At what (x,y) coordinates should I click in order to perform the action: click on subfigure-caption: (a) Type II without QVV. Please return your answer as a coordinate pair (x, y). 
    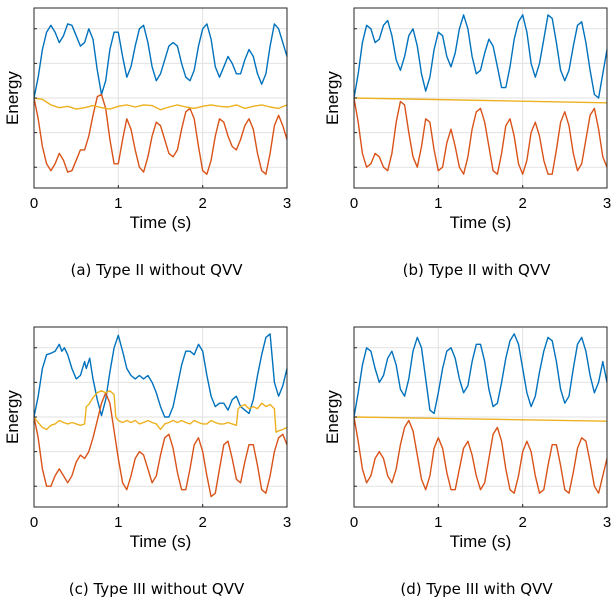
    Looking at the image, I should click on (157, 270).